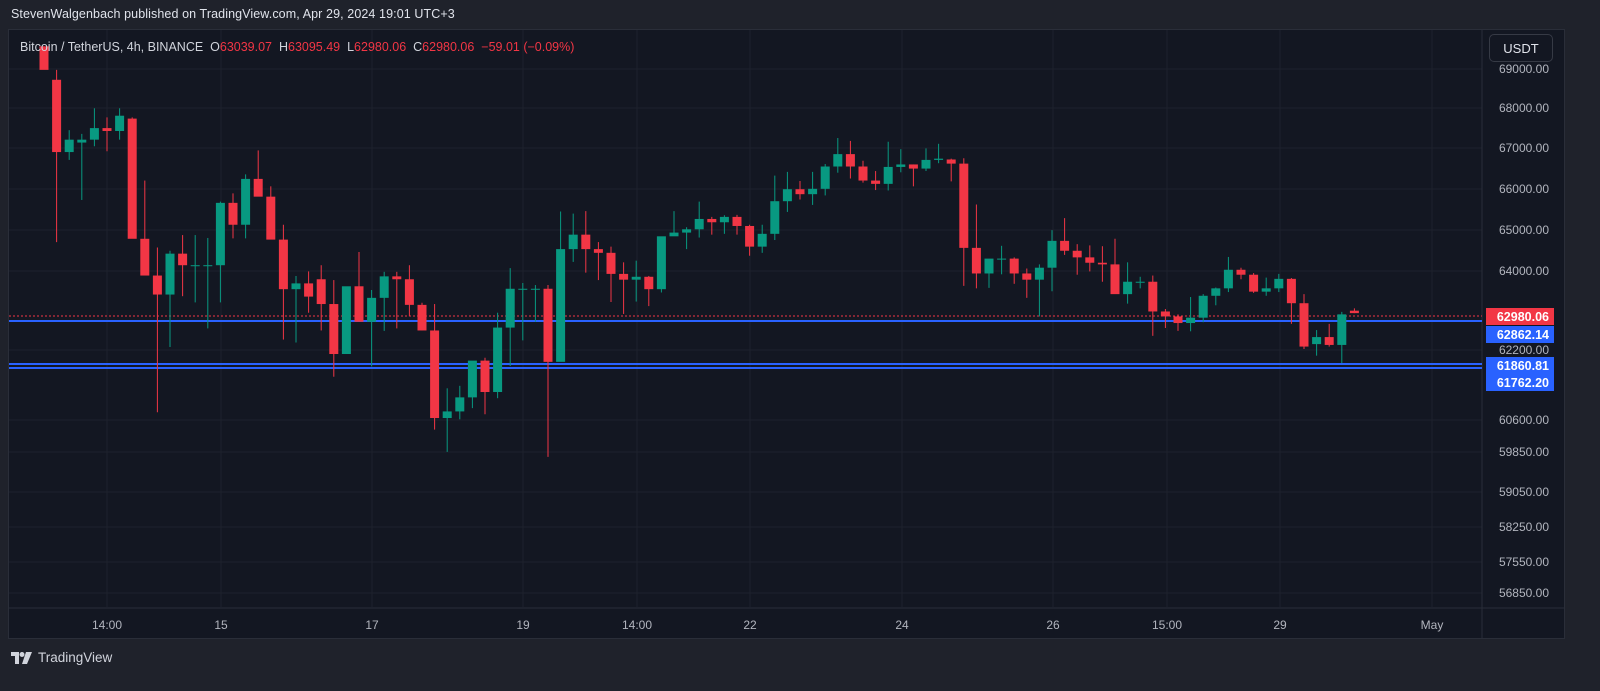 The width and height of the screenshot is (1600, 691). What do you see at coordinates (1524, 350) in the screenshot?
I see `price-tick-label: 62200.00` at bounding box center [1524, 350].